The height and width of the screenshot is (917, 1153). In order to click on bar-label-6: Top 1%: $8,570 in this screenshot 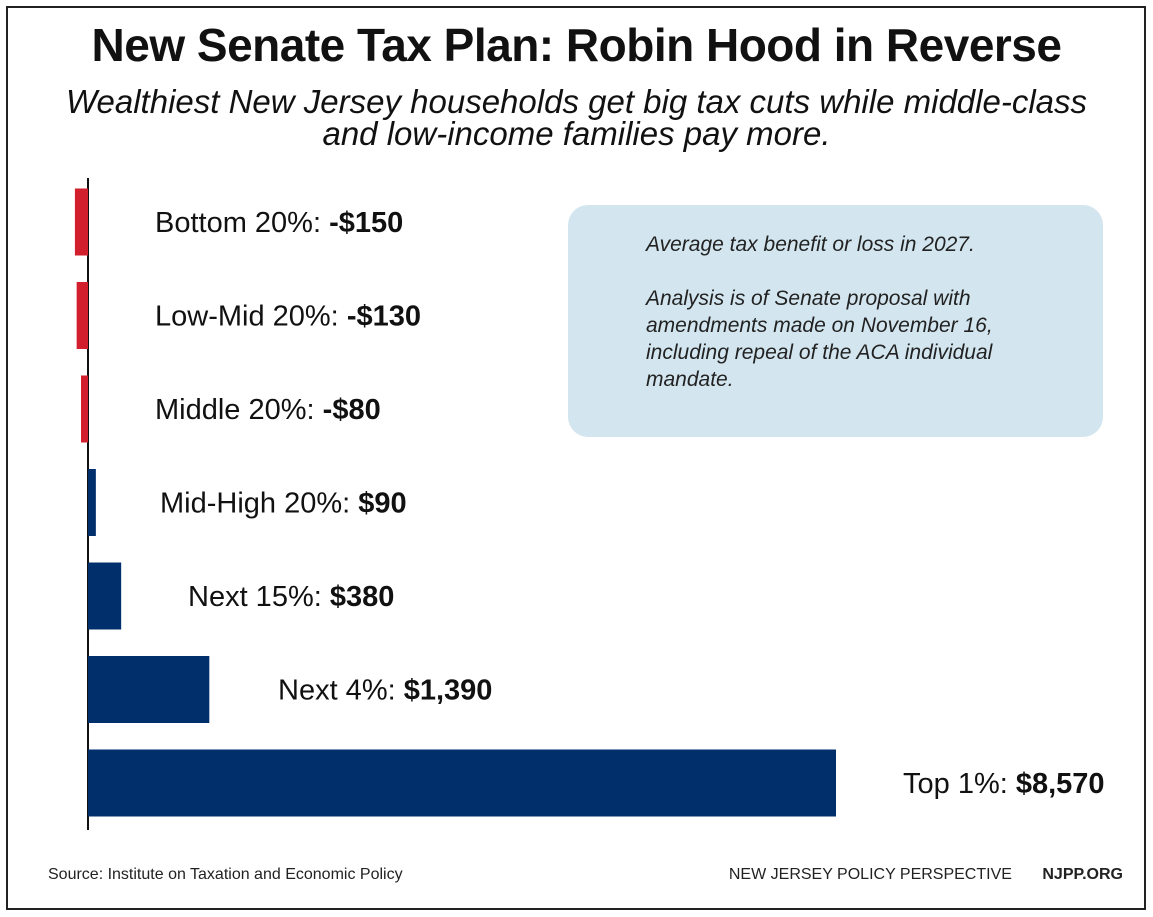, I will do `click(1004, 784)`.